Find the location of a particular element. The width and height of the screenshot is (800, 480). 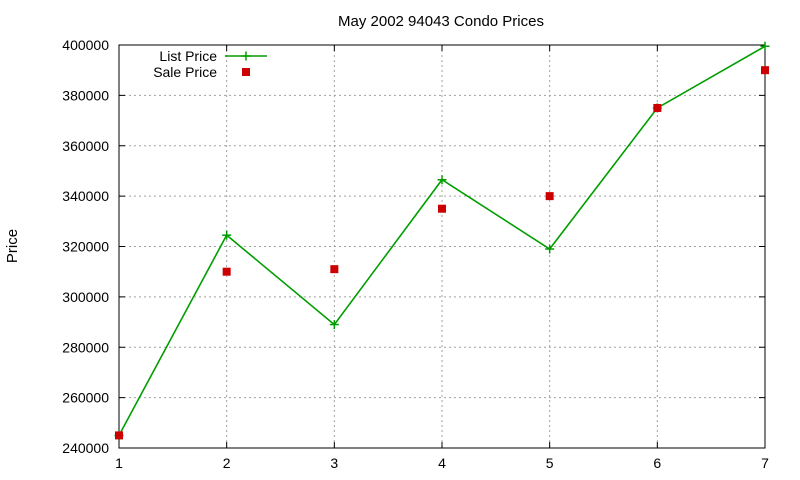

x-tick-label: 3 is located at coordinates (334, 463).